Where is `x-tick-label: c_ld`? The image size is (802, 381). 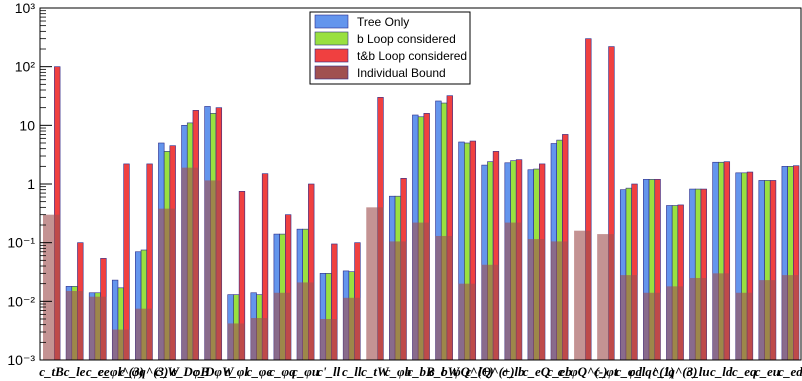
x-tick-label: c_ld is located at coordinates (721, 371).